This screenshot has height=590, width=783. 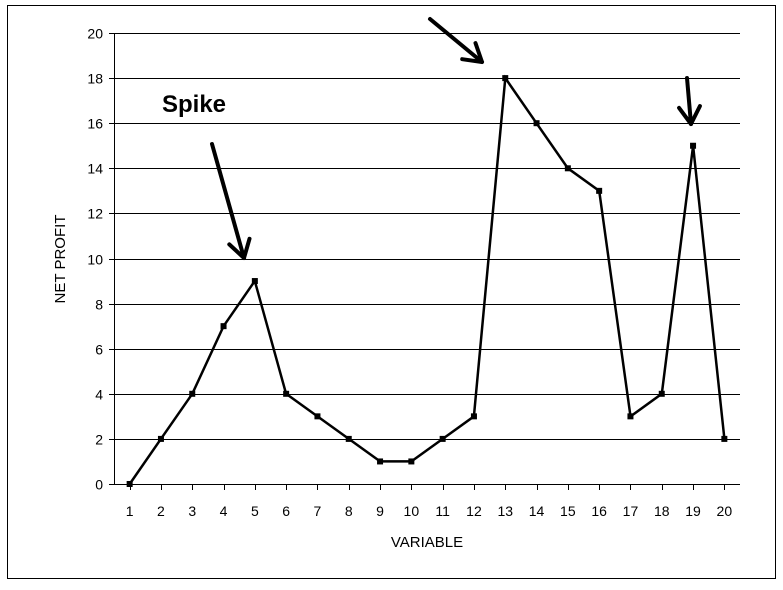 What do you see at coordinates (99, 395) in the screenshot?
I see `y-tick-label-4: 4` at bounding box center [99, 395].